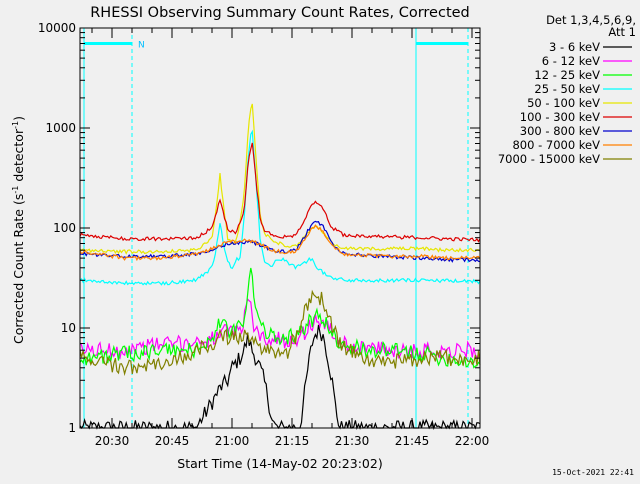  I want to click on y-axis-label: Corrected Count Rate (s-1 detector-1), so click(18, 230).